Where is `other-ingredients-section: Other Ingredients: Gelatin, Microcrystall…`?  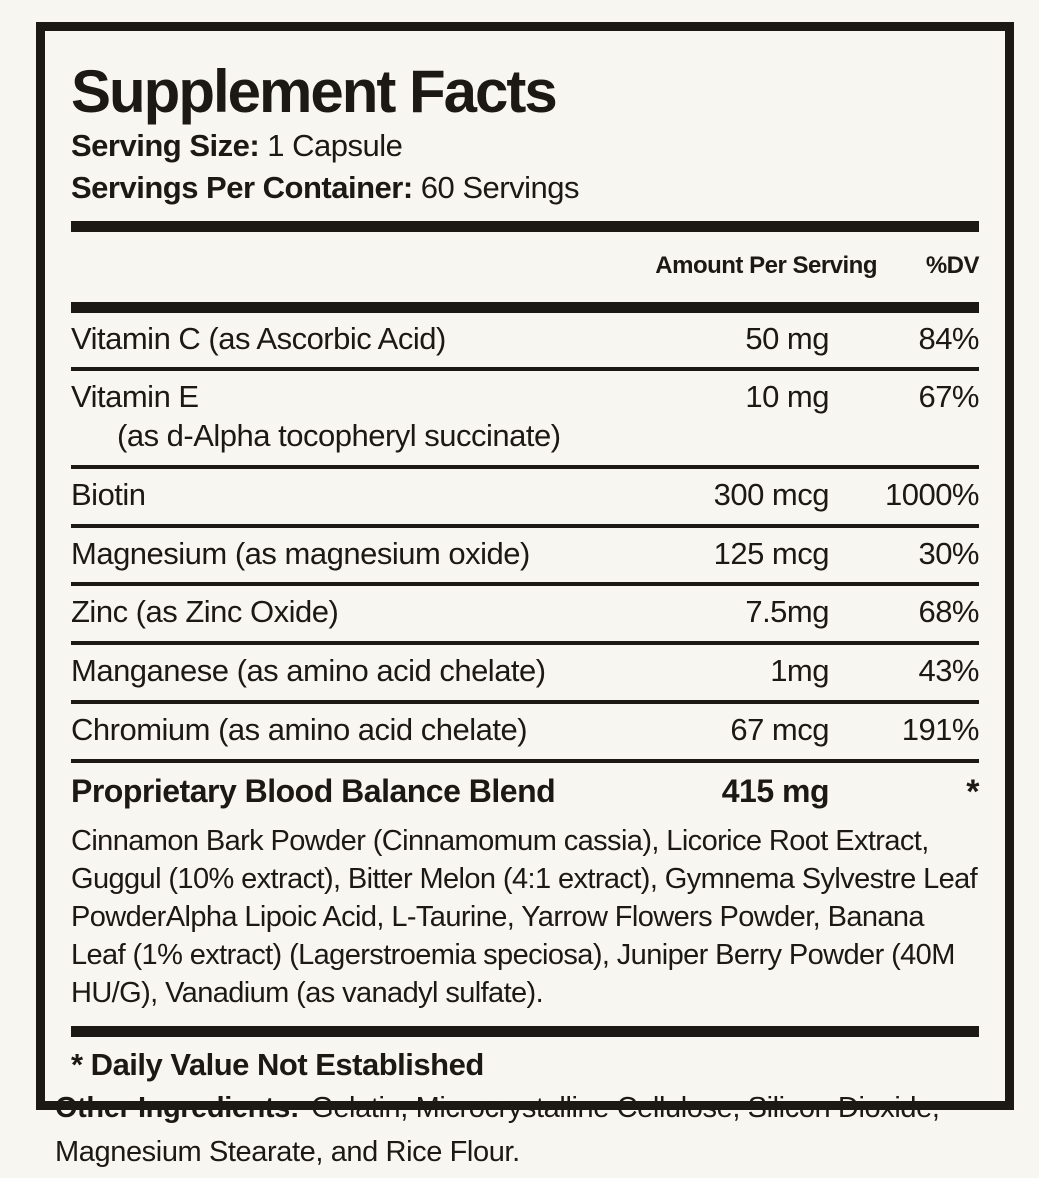
other-ingredients-section: Other Ingredients: Gelatin, Microcrystall… is located at coordinates (530, 1130).